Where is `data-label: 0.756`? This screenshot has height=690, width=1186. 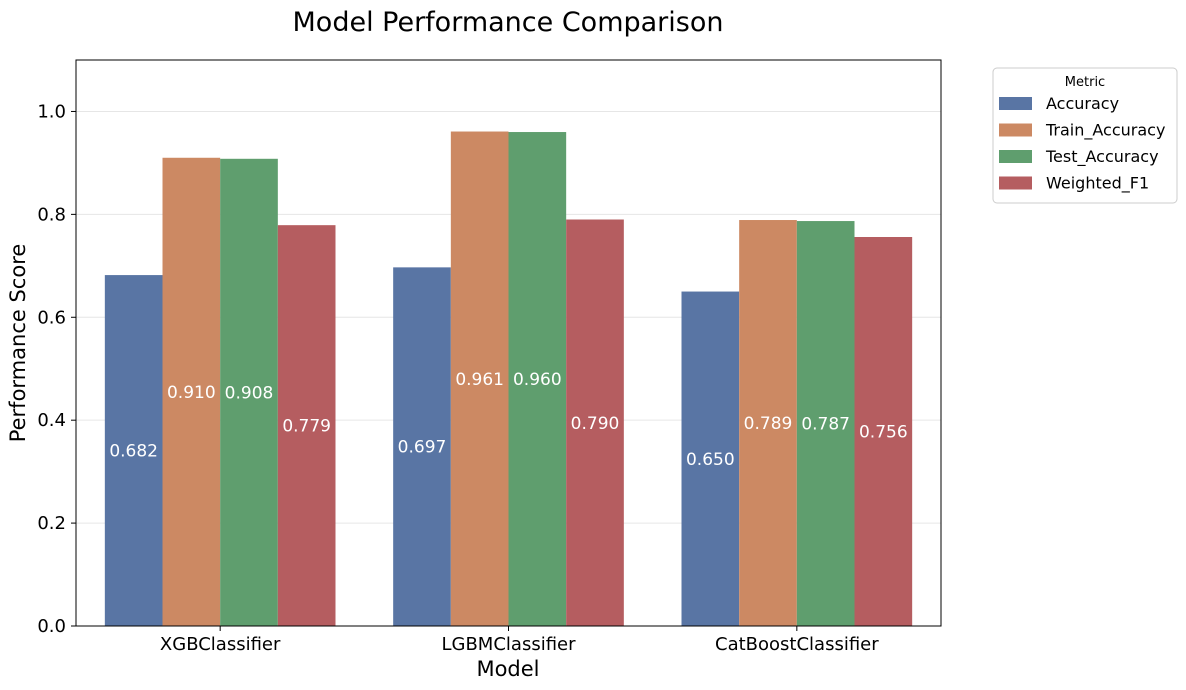
data-label: 0.756 is located at coordinates (883, 433).